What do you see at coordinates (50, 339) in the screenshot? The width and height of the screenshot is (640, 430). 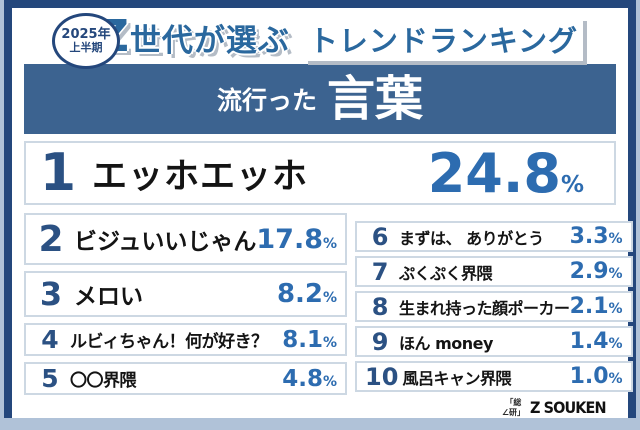 I see `rank-number: 4` at bounding box center [50, 339].